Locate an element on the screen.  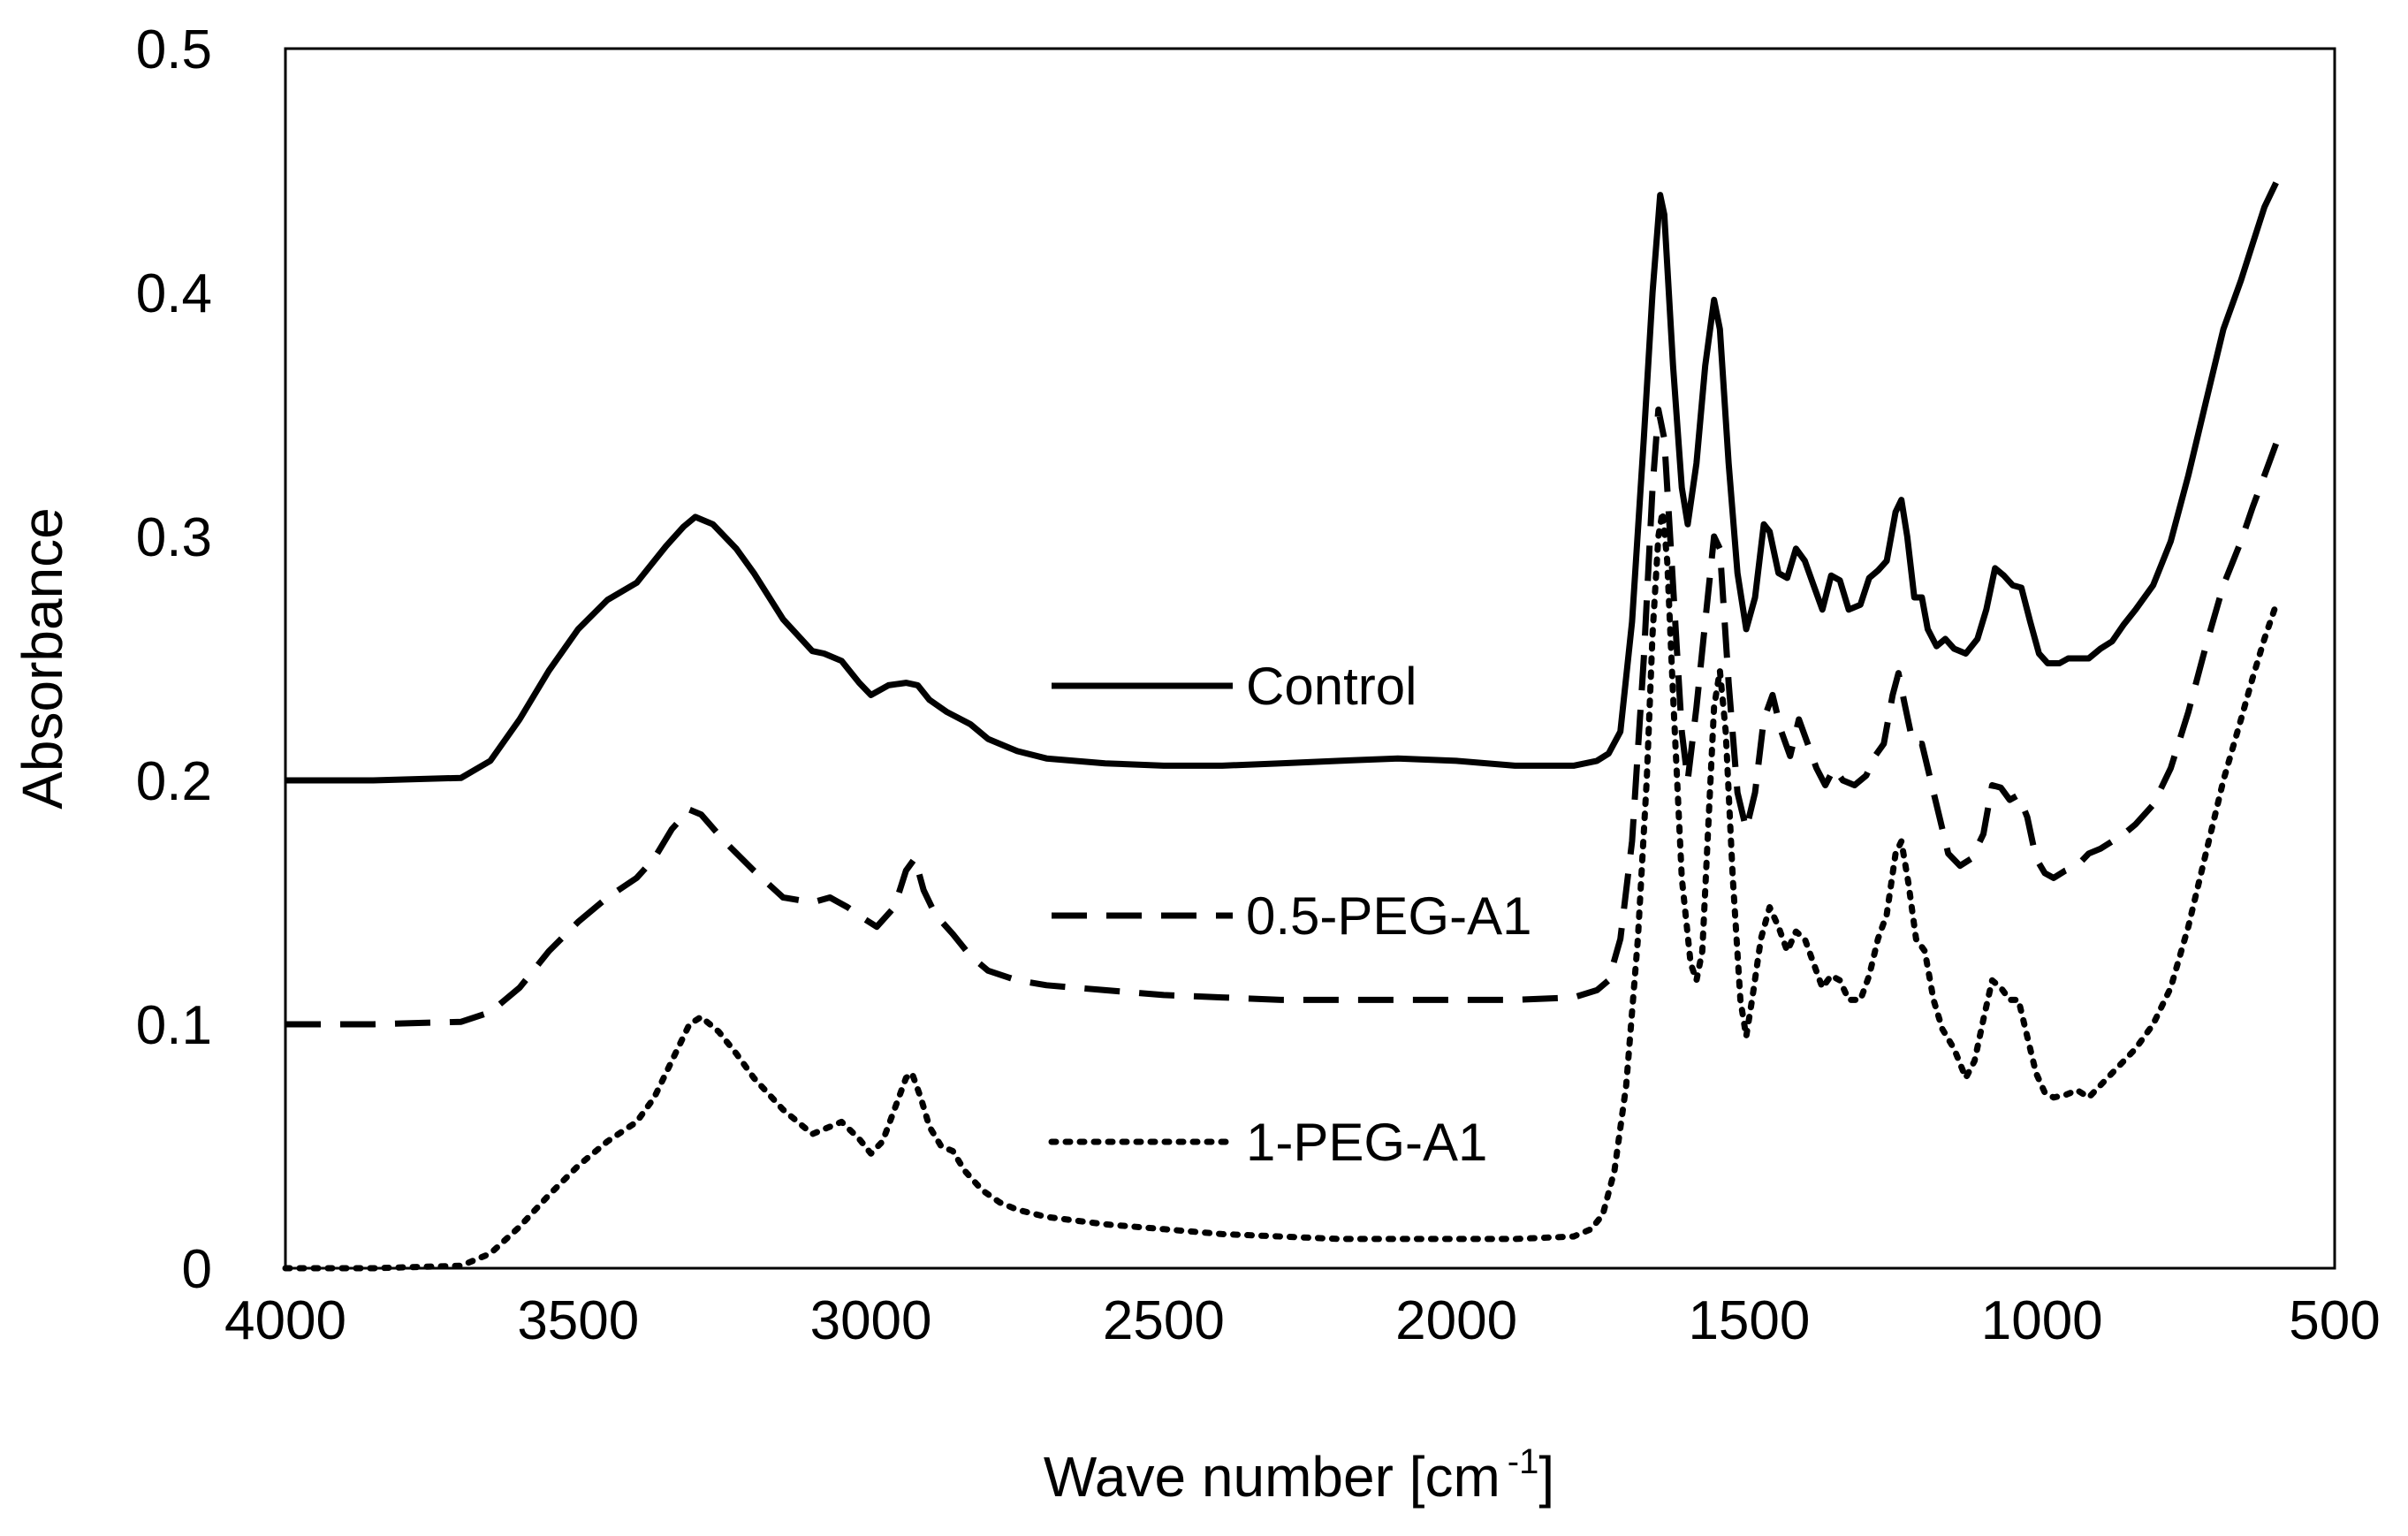
x-axis-title-text: Wave number [cm is located at coordinates (1272, 1477).